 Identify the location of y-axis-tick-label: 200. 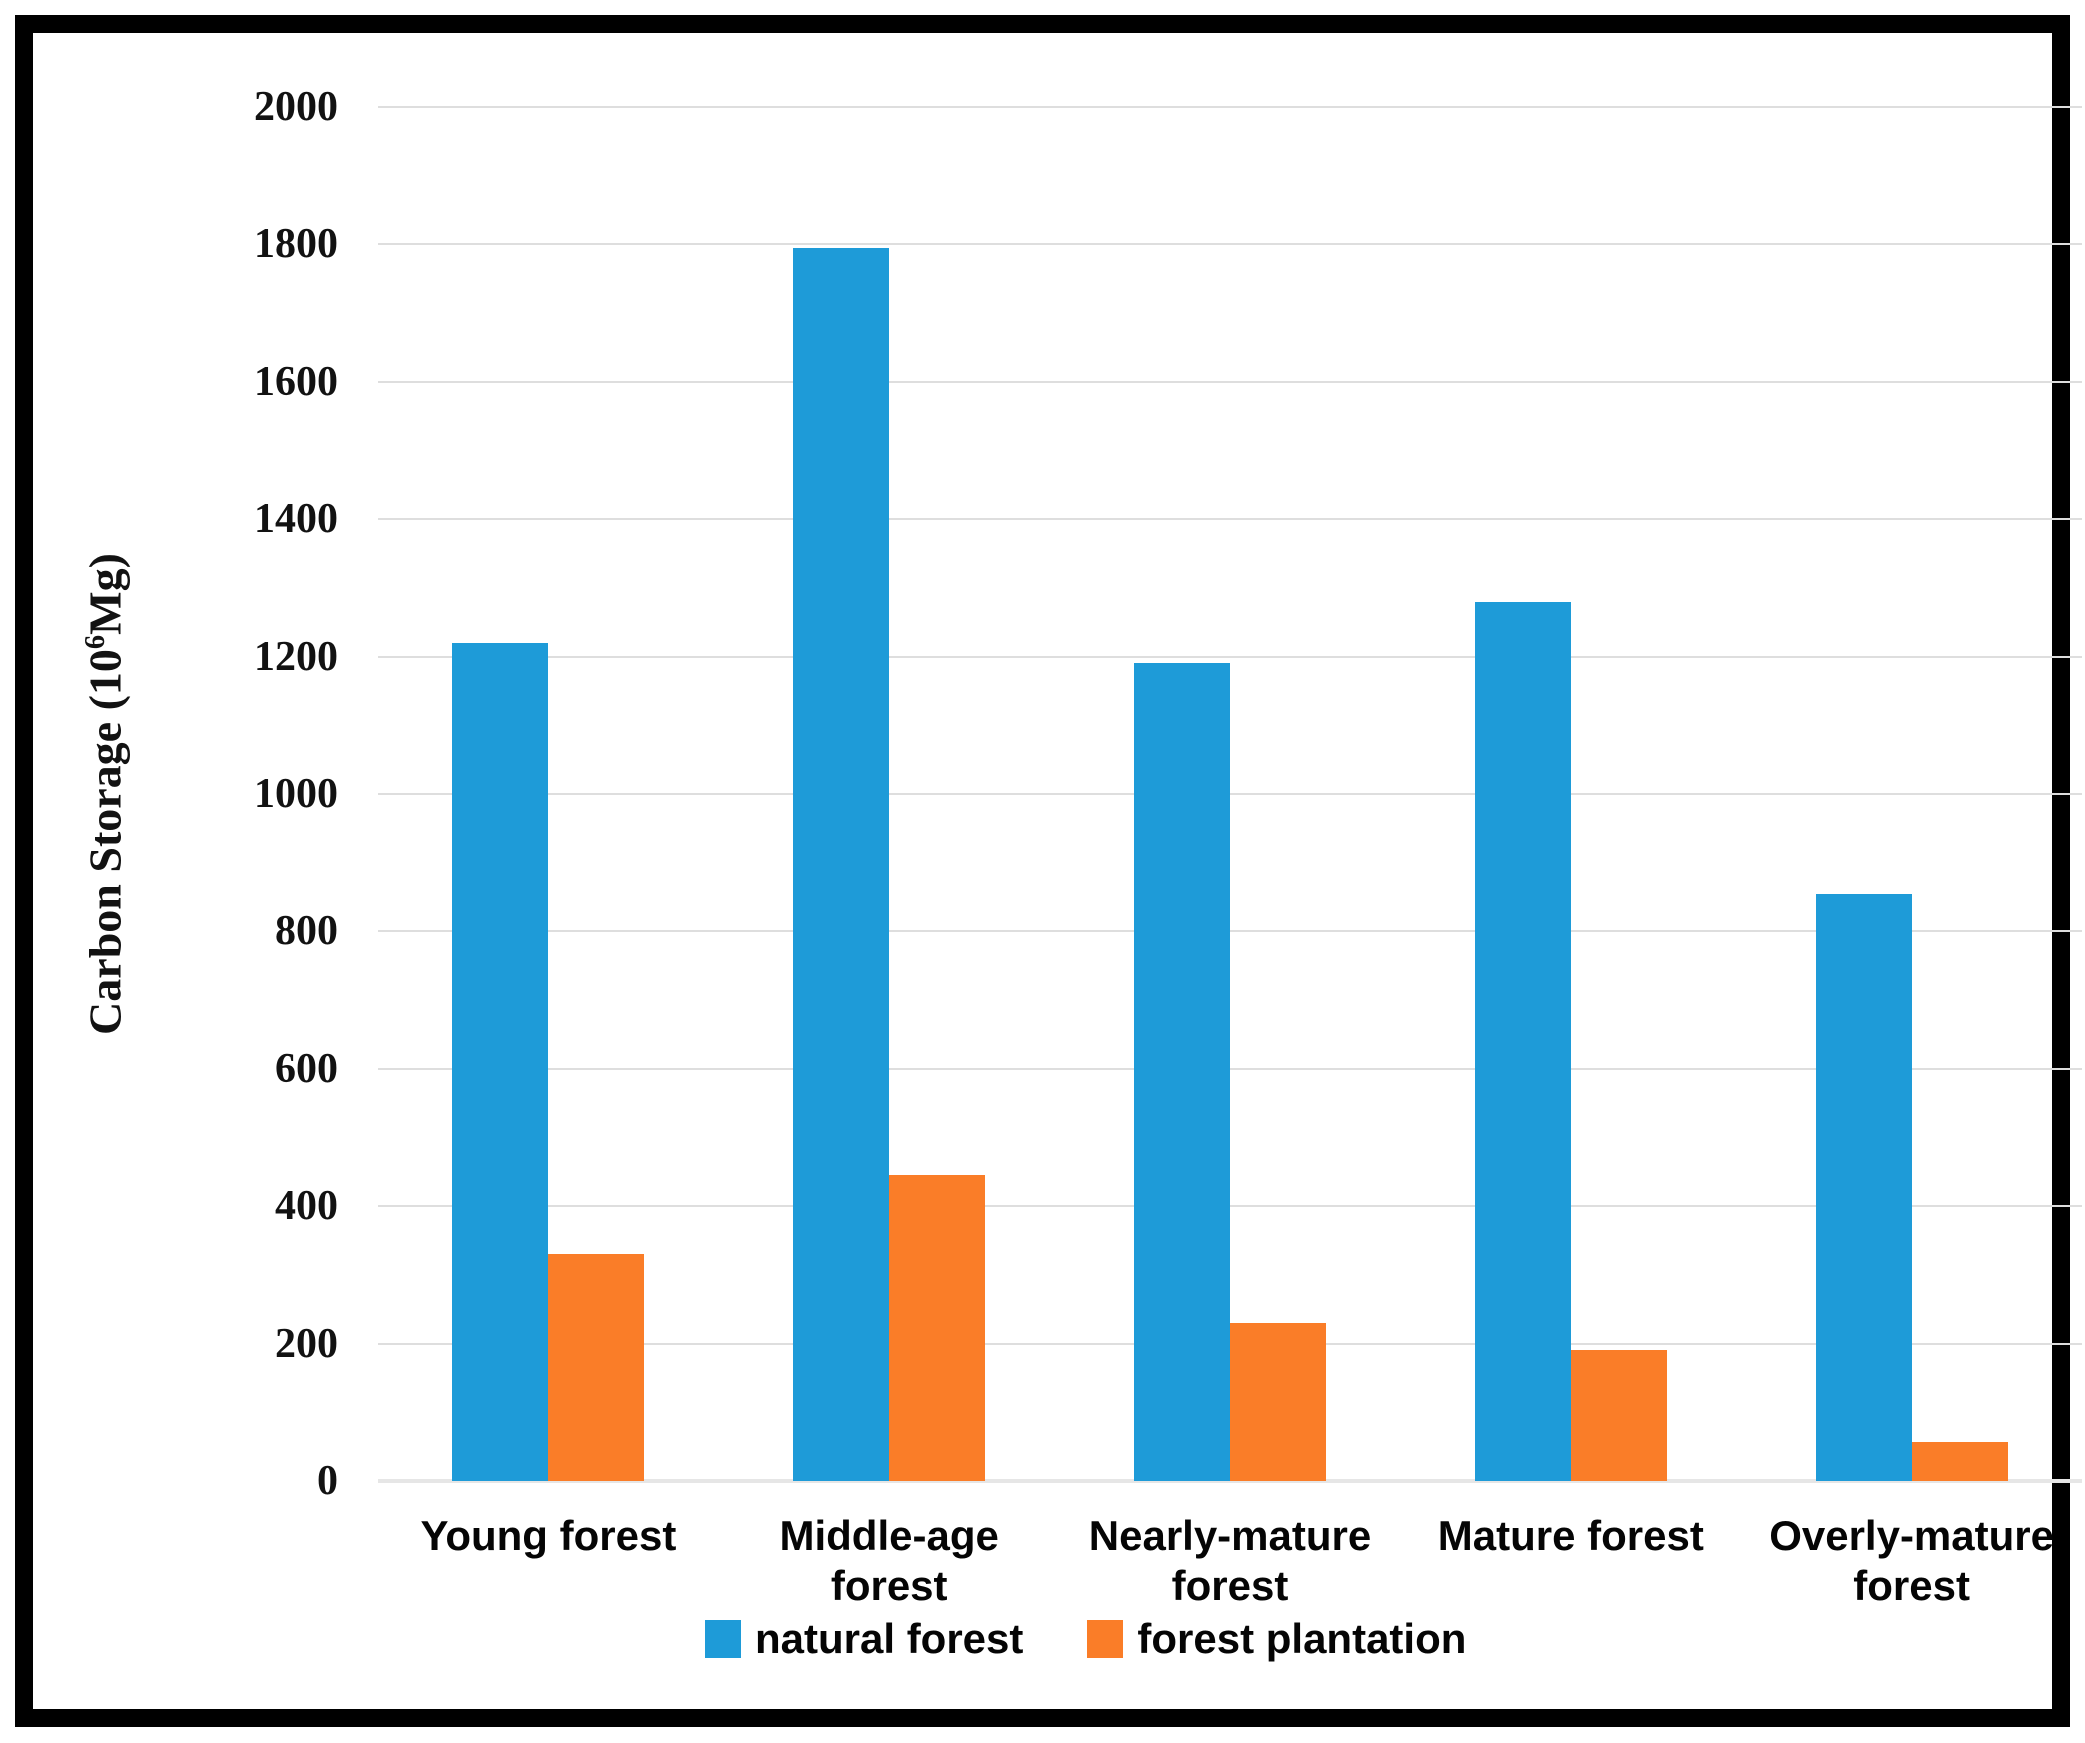
(306, 1343).